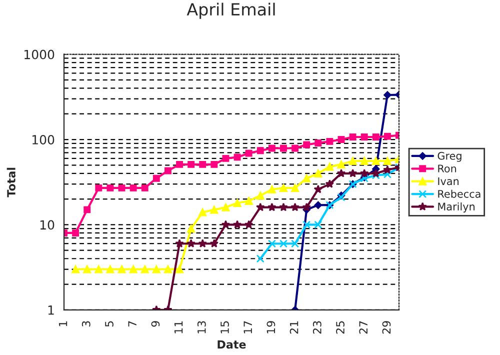 The height and width of the screenshot is (355, 500). Describe the element at coordinates (450, 157) in the screenshot. I see `legend-label: Greg` at that location.